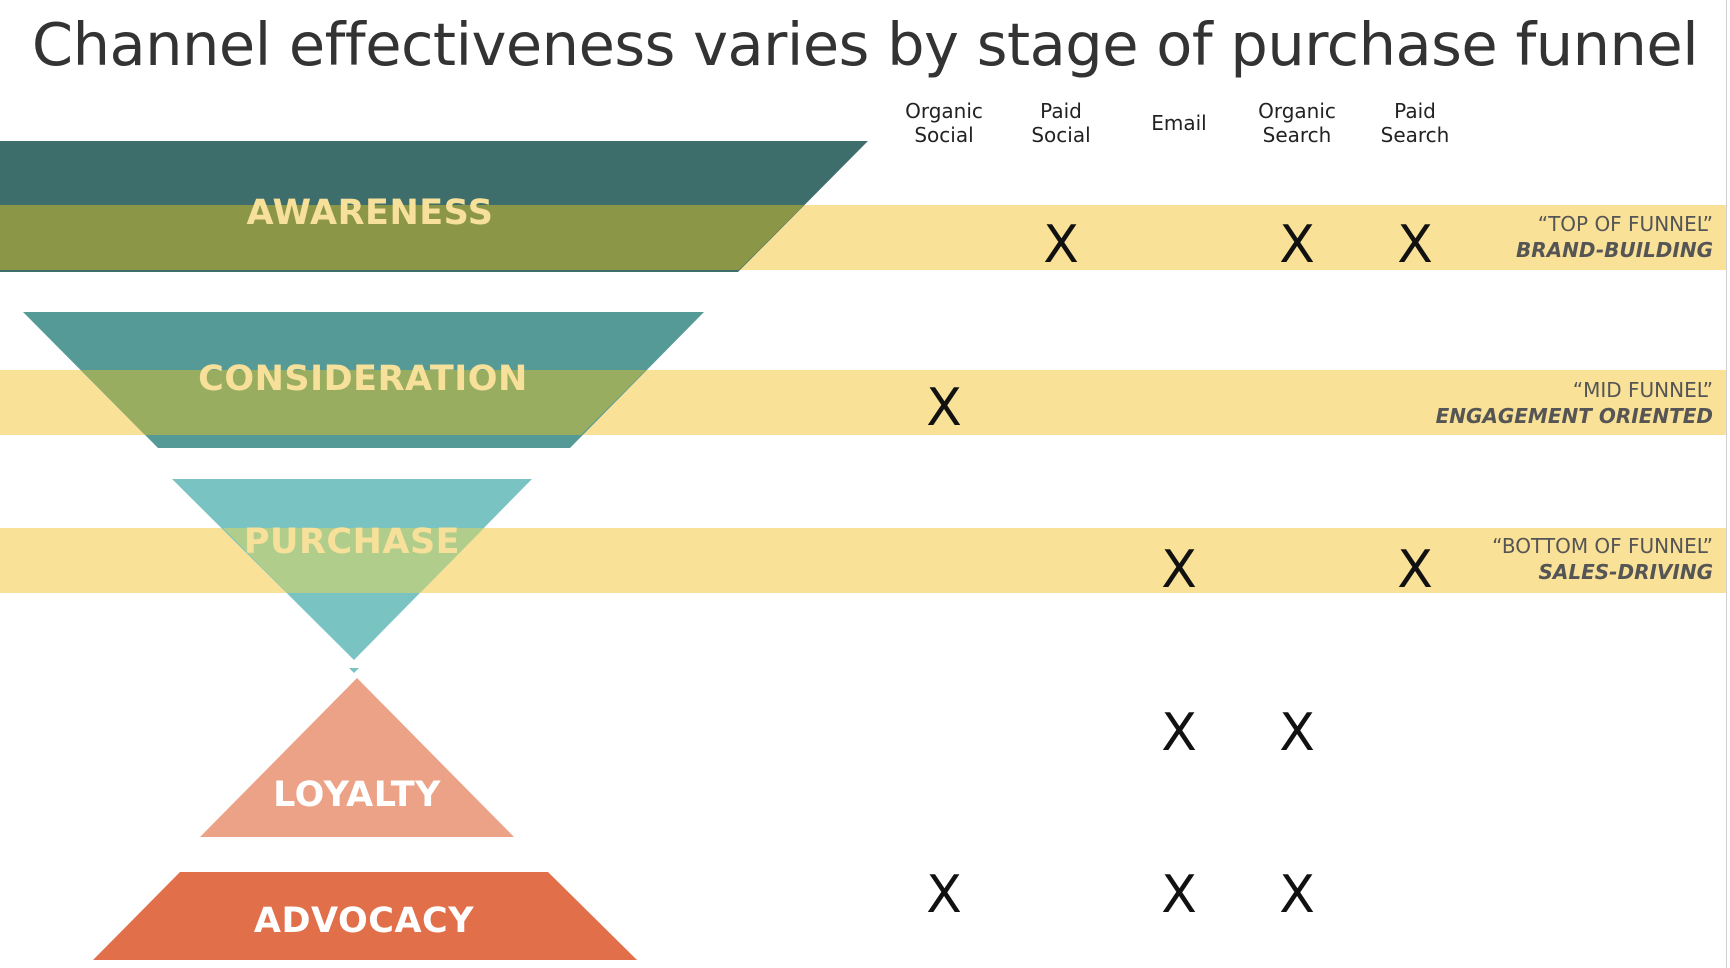  Describe the element at coordinates (363, 379) in the screenshot. I see `stage-label-consideration: CONSIDERATION` at that location.